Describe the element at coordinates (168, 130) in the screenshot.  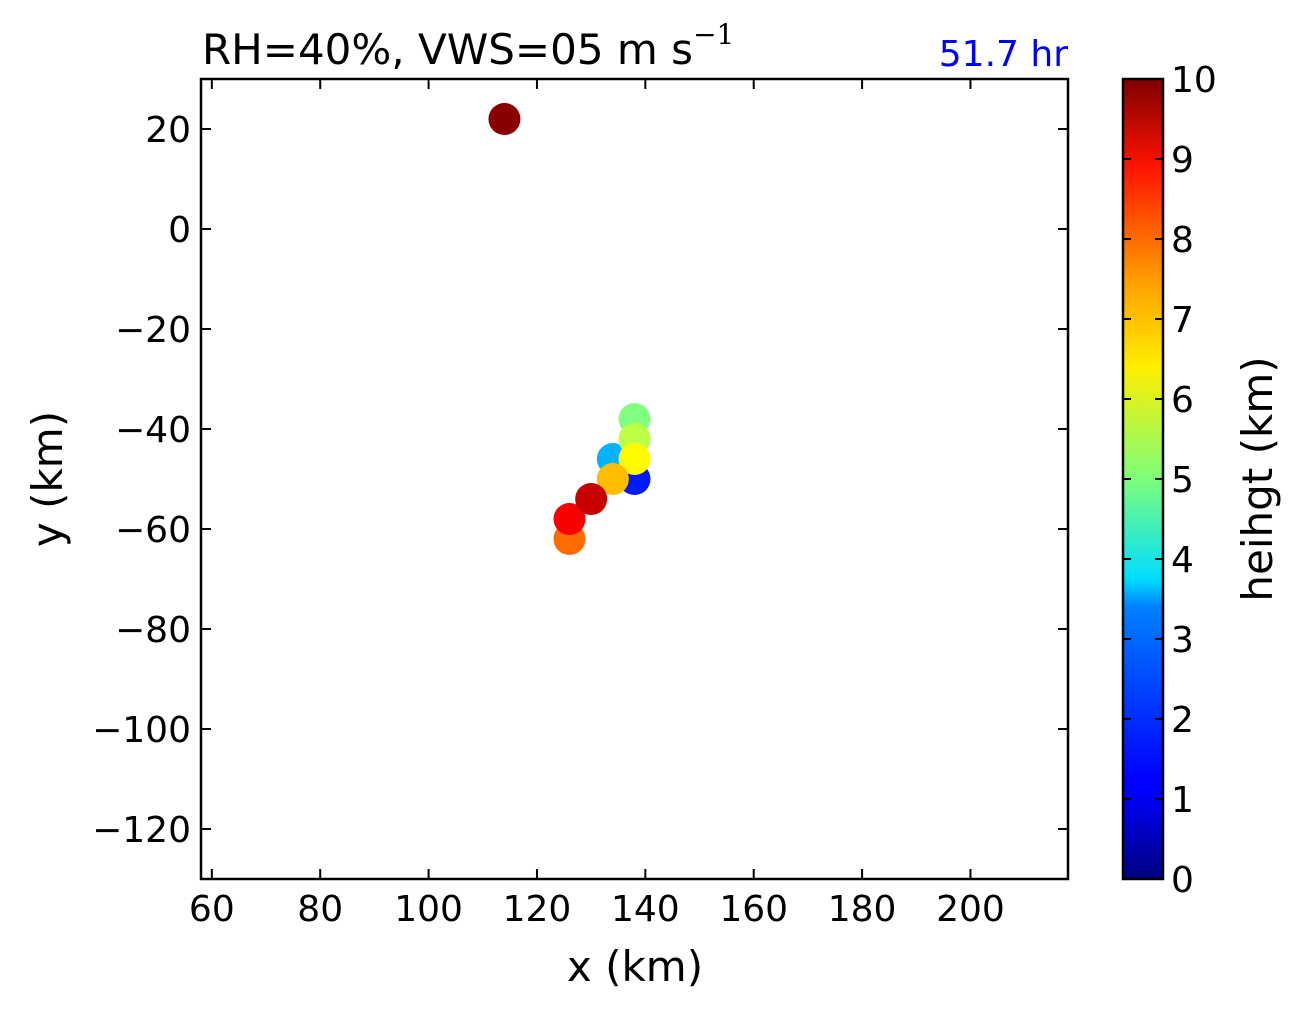
I see `y-tick-label: 20` at that location.